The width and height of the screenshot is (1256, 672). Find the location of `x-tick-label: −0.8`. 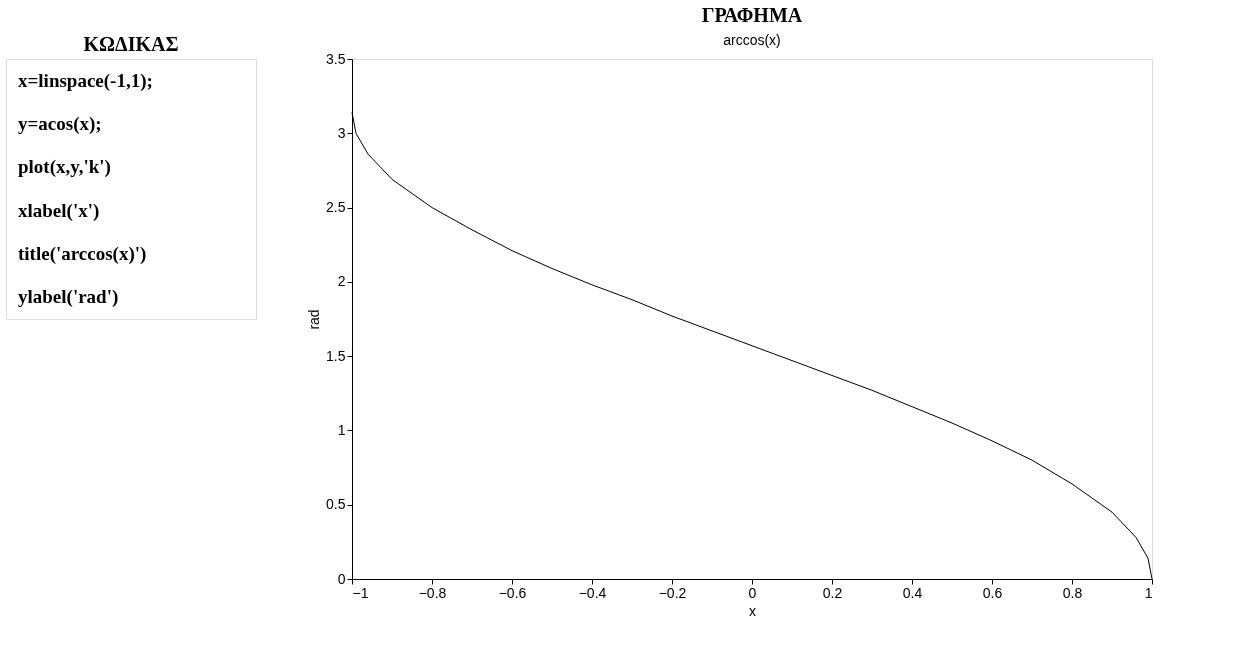

x-tick-label: −0.8 is located at coordinates (432, 592).